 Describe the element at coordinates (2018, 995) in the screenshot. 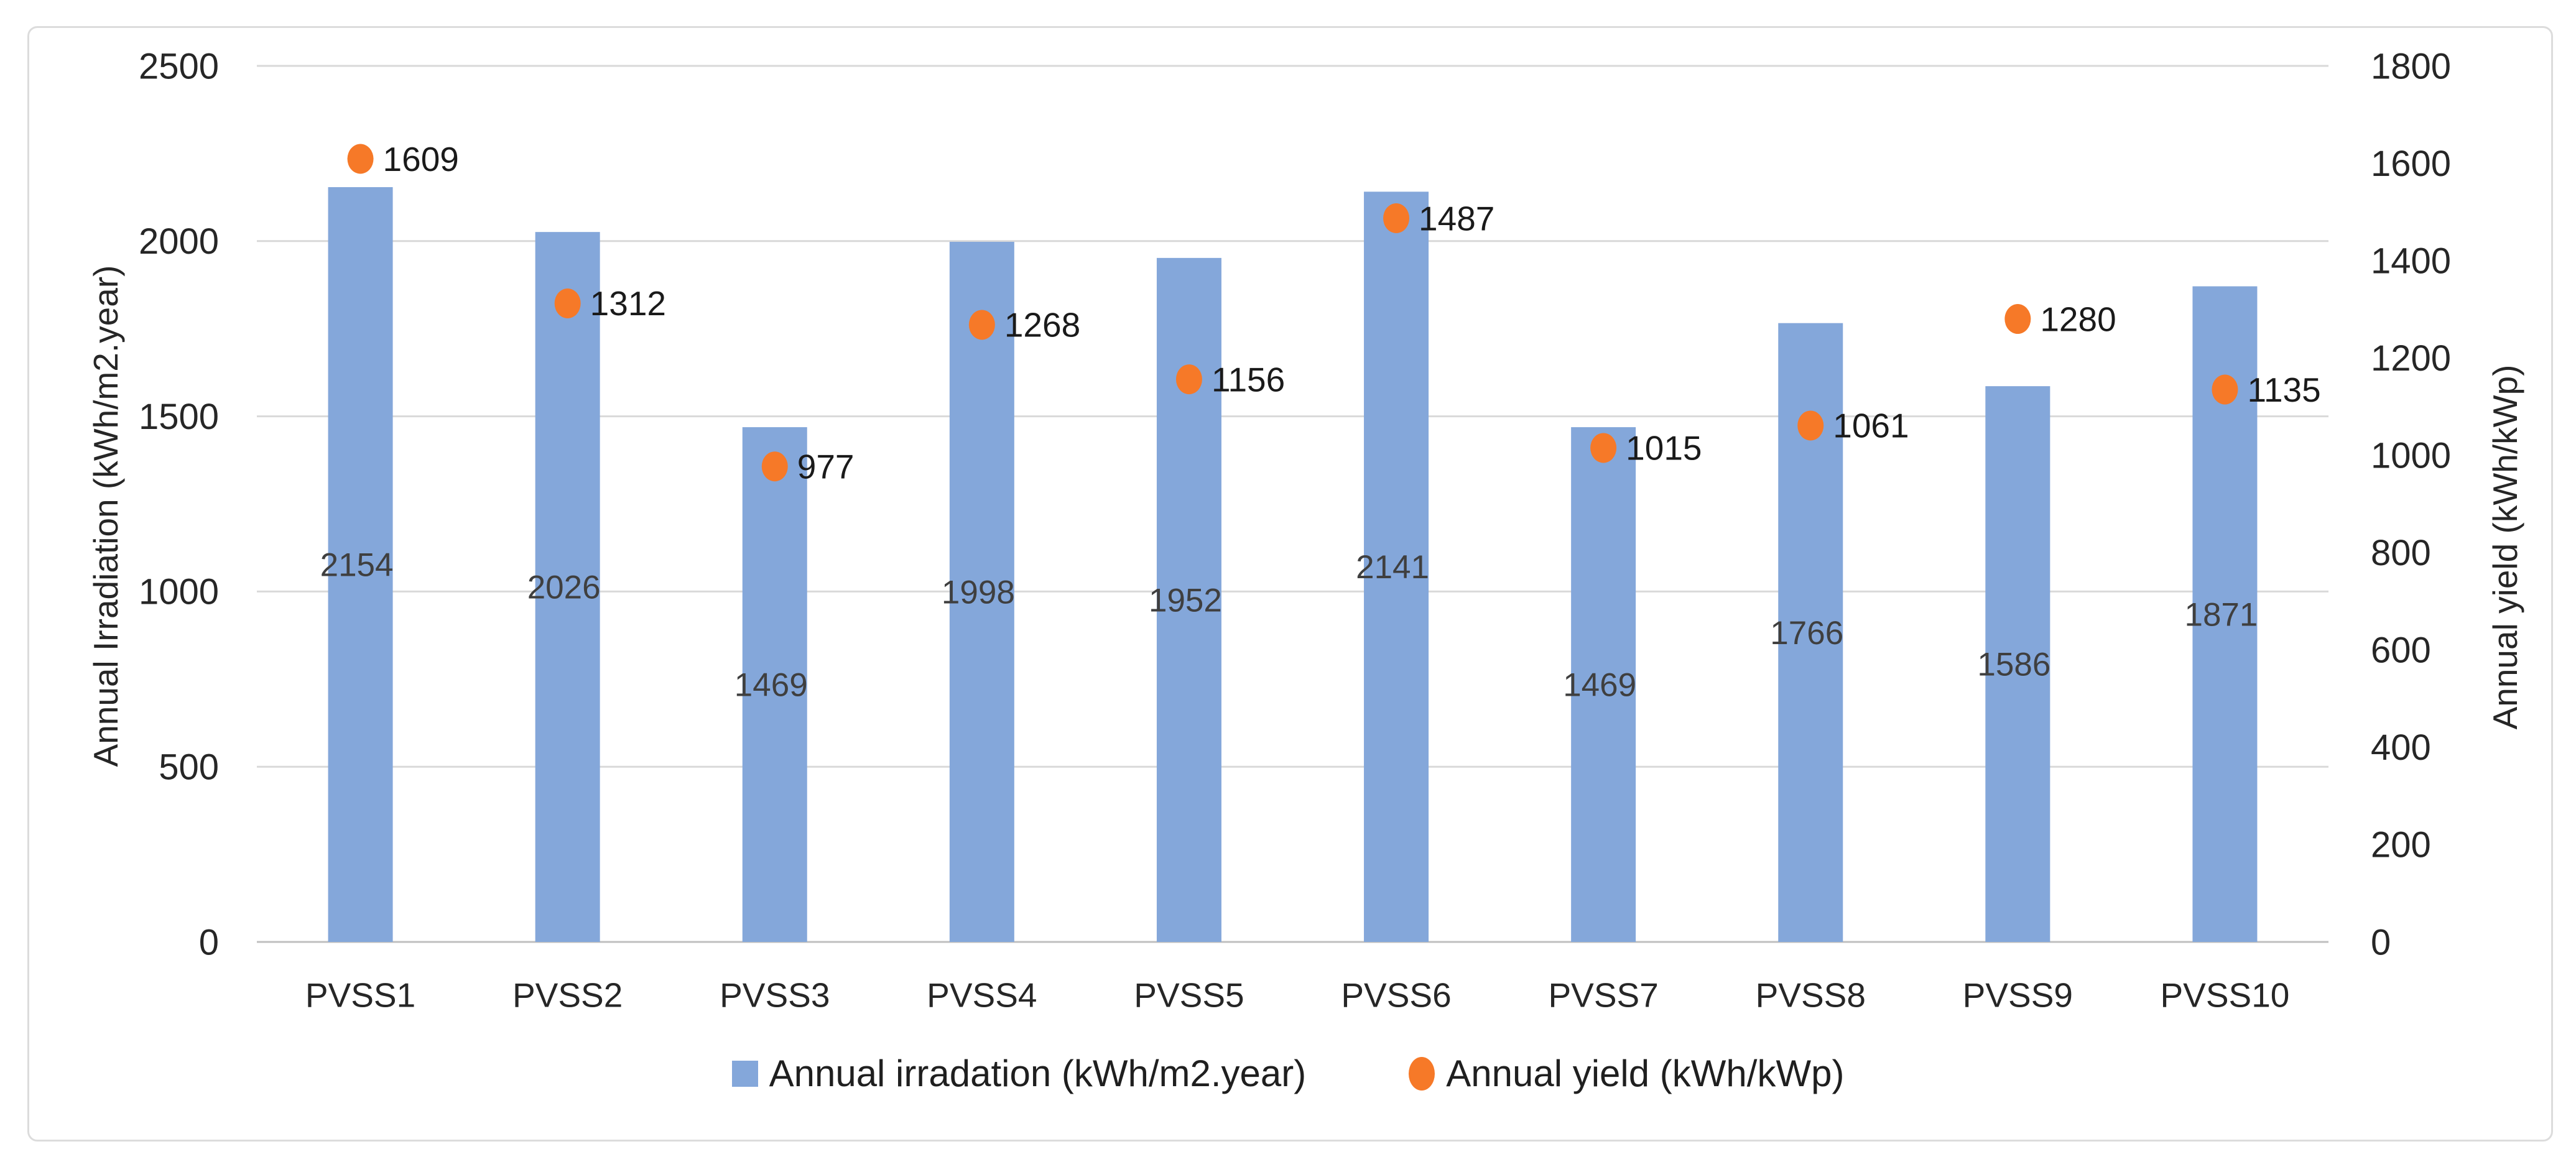

I see `x-axis-label: PVSS9` at that location.